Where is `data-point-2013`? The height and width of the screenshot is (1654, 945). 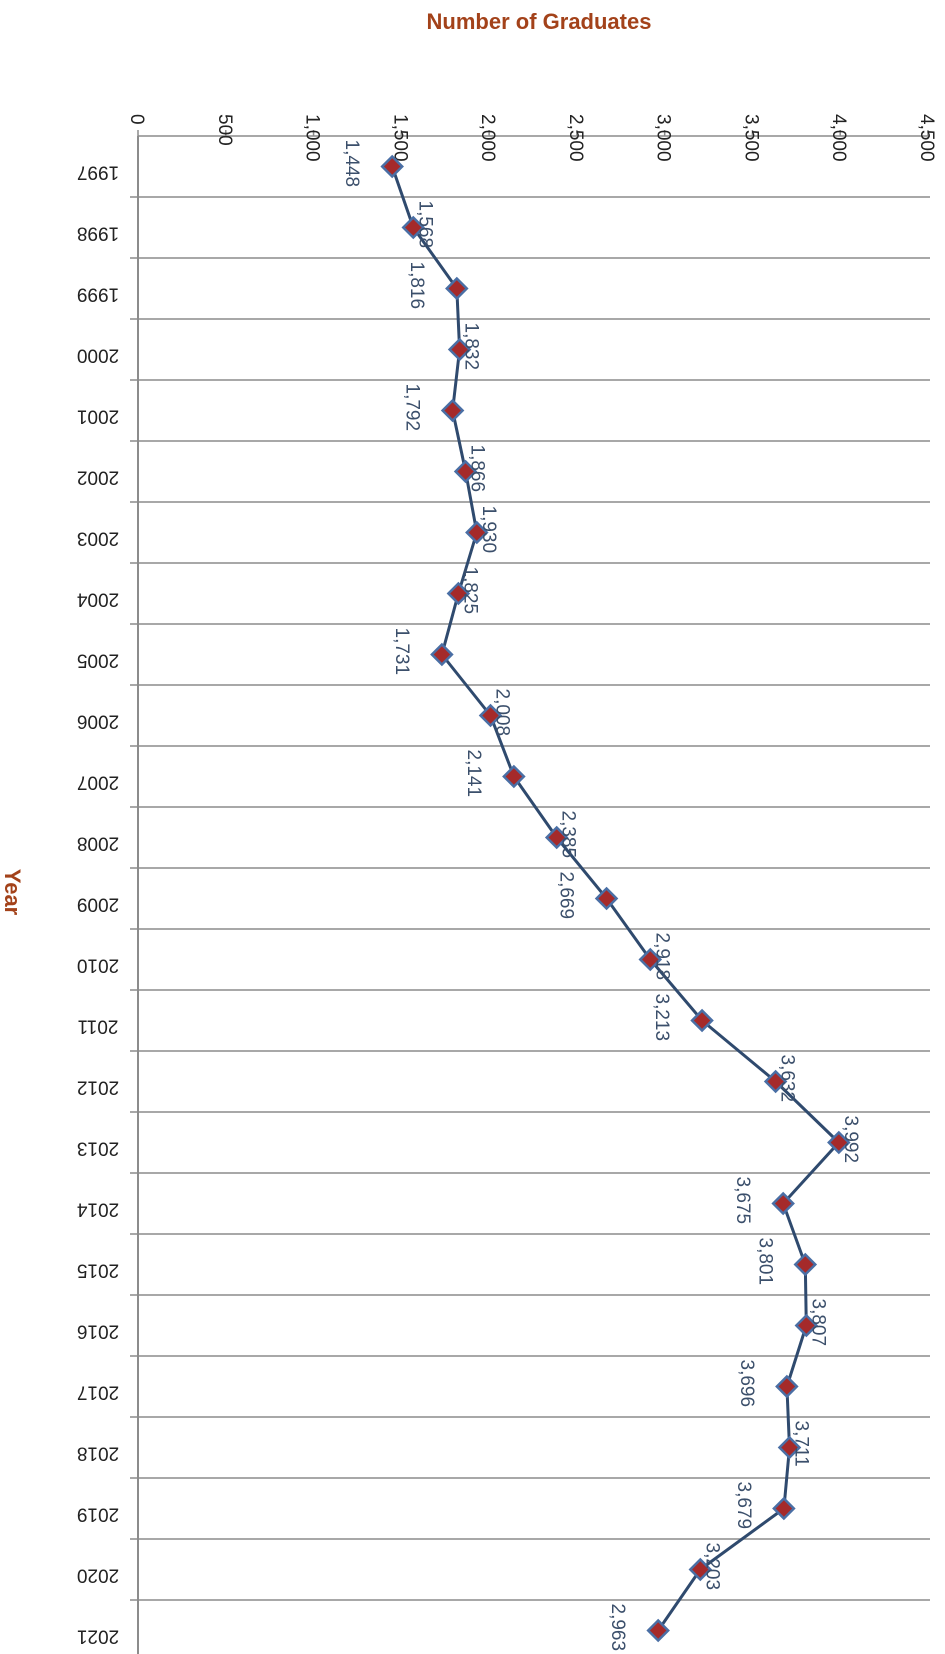 data-point-2013 is located at coordinates (839, 1142).